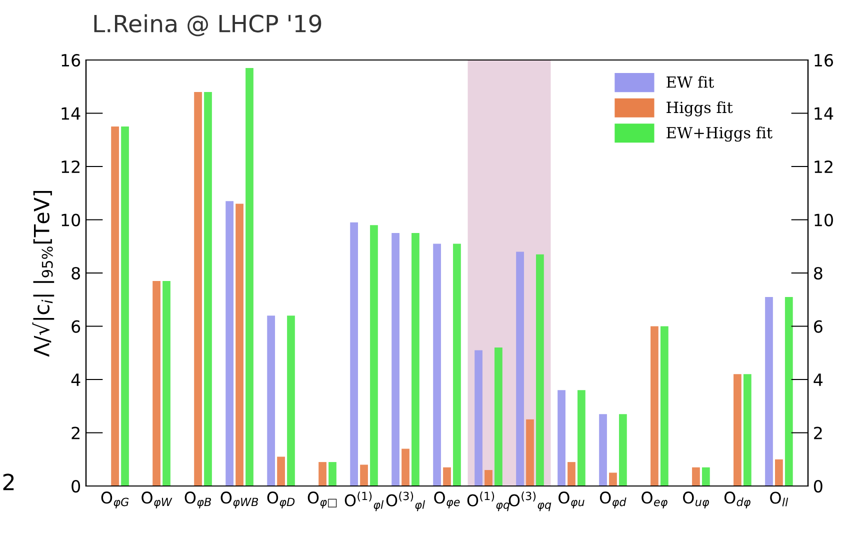 The width and height of the screenshot is (848, 536). I want to click on y-tick-label: 10, so click(71, 220).